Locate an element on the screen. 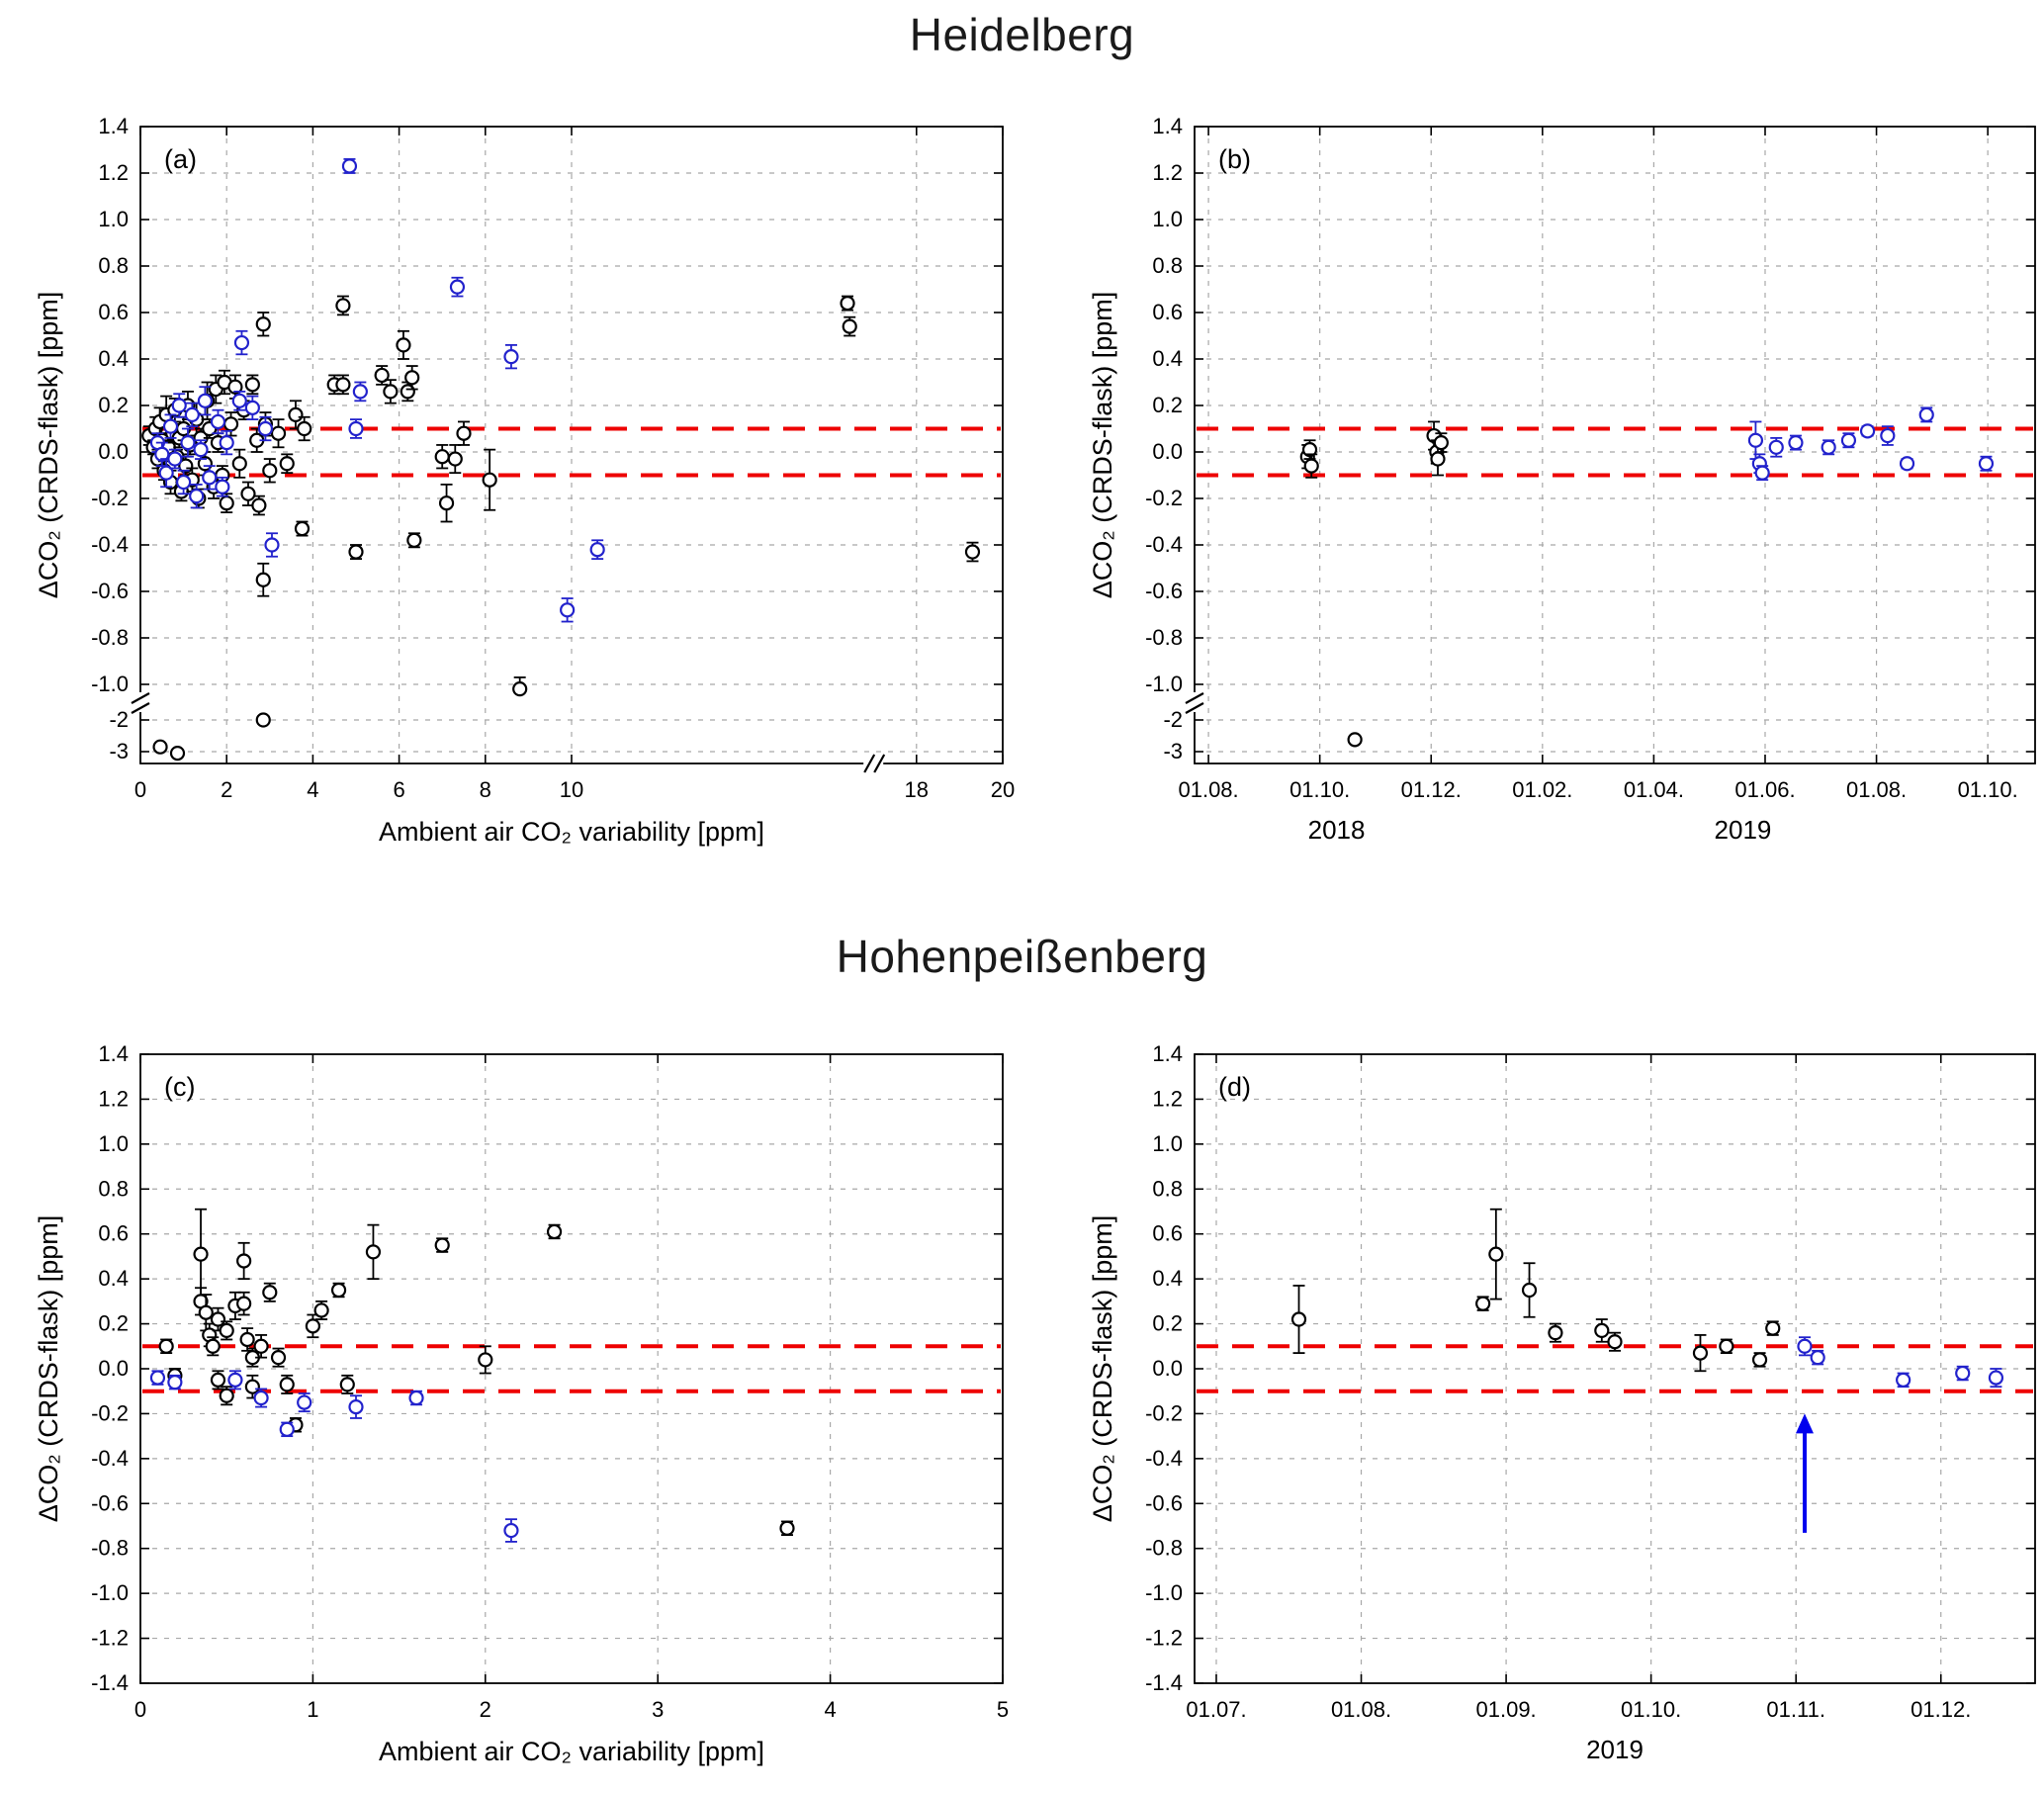  panel-b-border is located at coordinates (1615, 445).